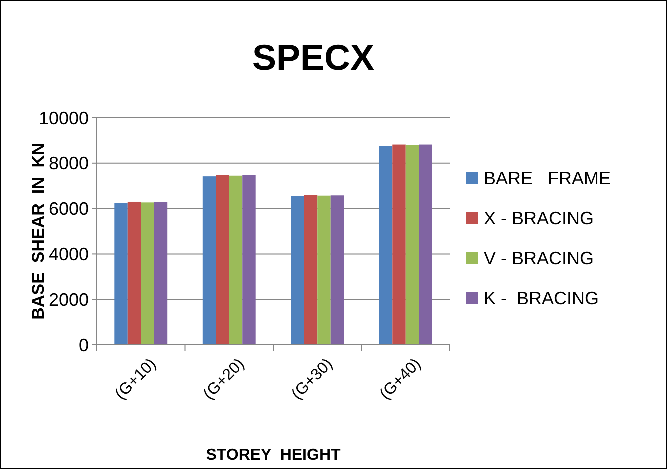  What do you see at coordinates (539, 218) in the screenshot?
I see `legend-label: X - BRACING` at bounding box center [539, 218].